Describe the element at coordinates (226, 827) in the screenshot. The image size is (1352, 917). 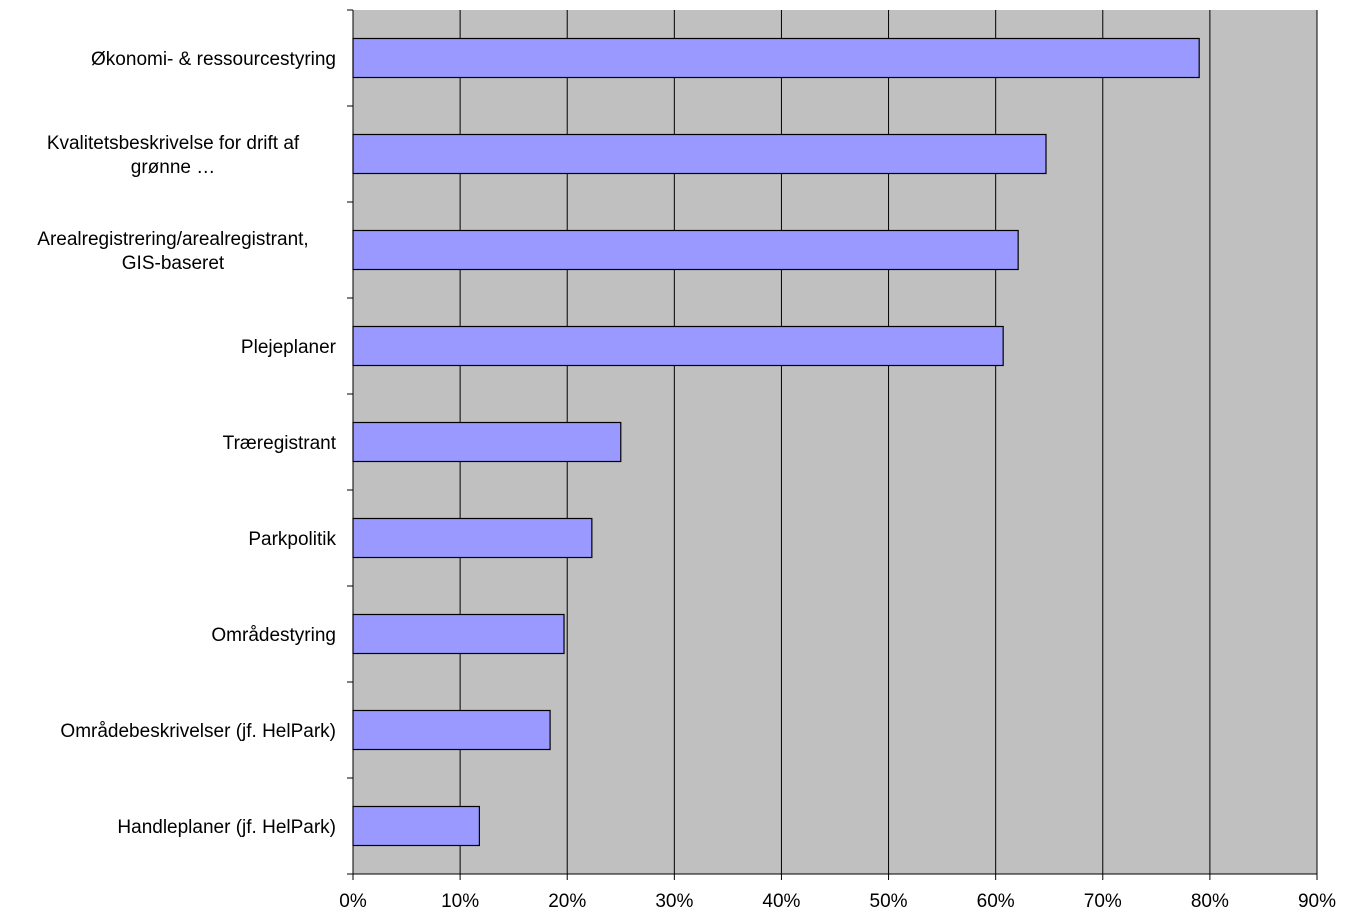
I see `category-label: Handleplaner (jf. HelPark)` at that location.